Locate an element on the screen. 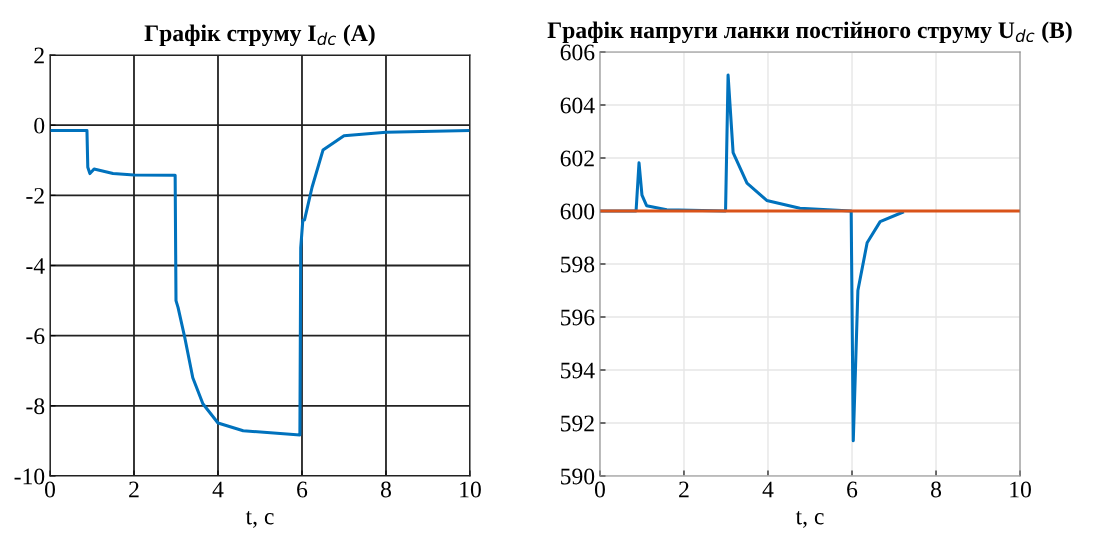 The width and height of the screenshot is (1094, 545). y-tick-label: -10 is located at coordinates (29, 476).